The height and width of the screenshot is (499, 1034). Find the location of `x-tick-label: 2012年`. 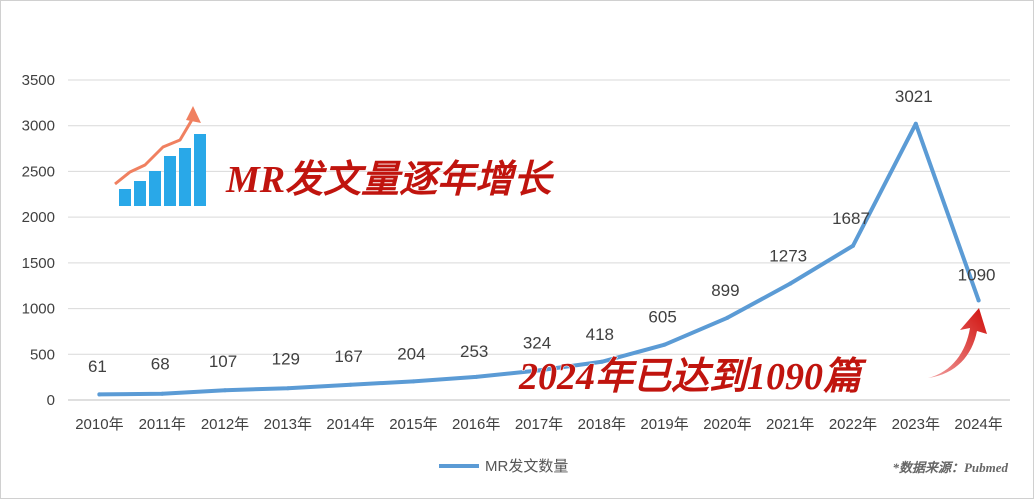

x-tick-label: 2012年 is located at coordinates (225, 424).